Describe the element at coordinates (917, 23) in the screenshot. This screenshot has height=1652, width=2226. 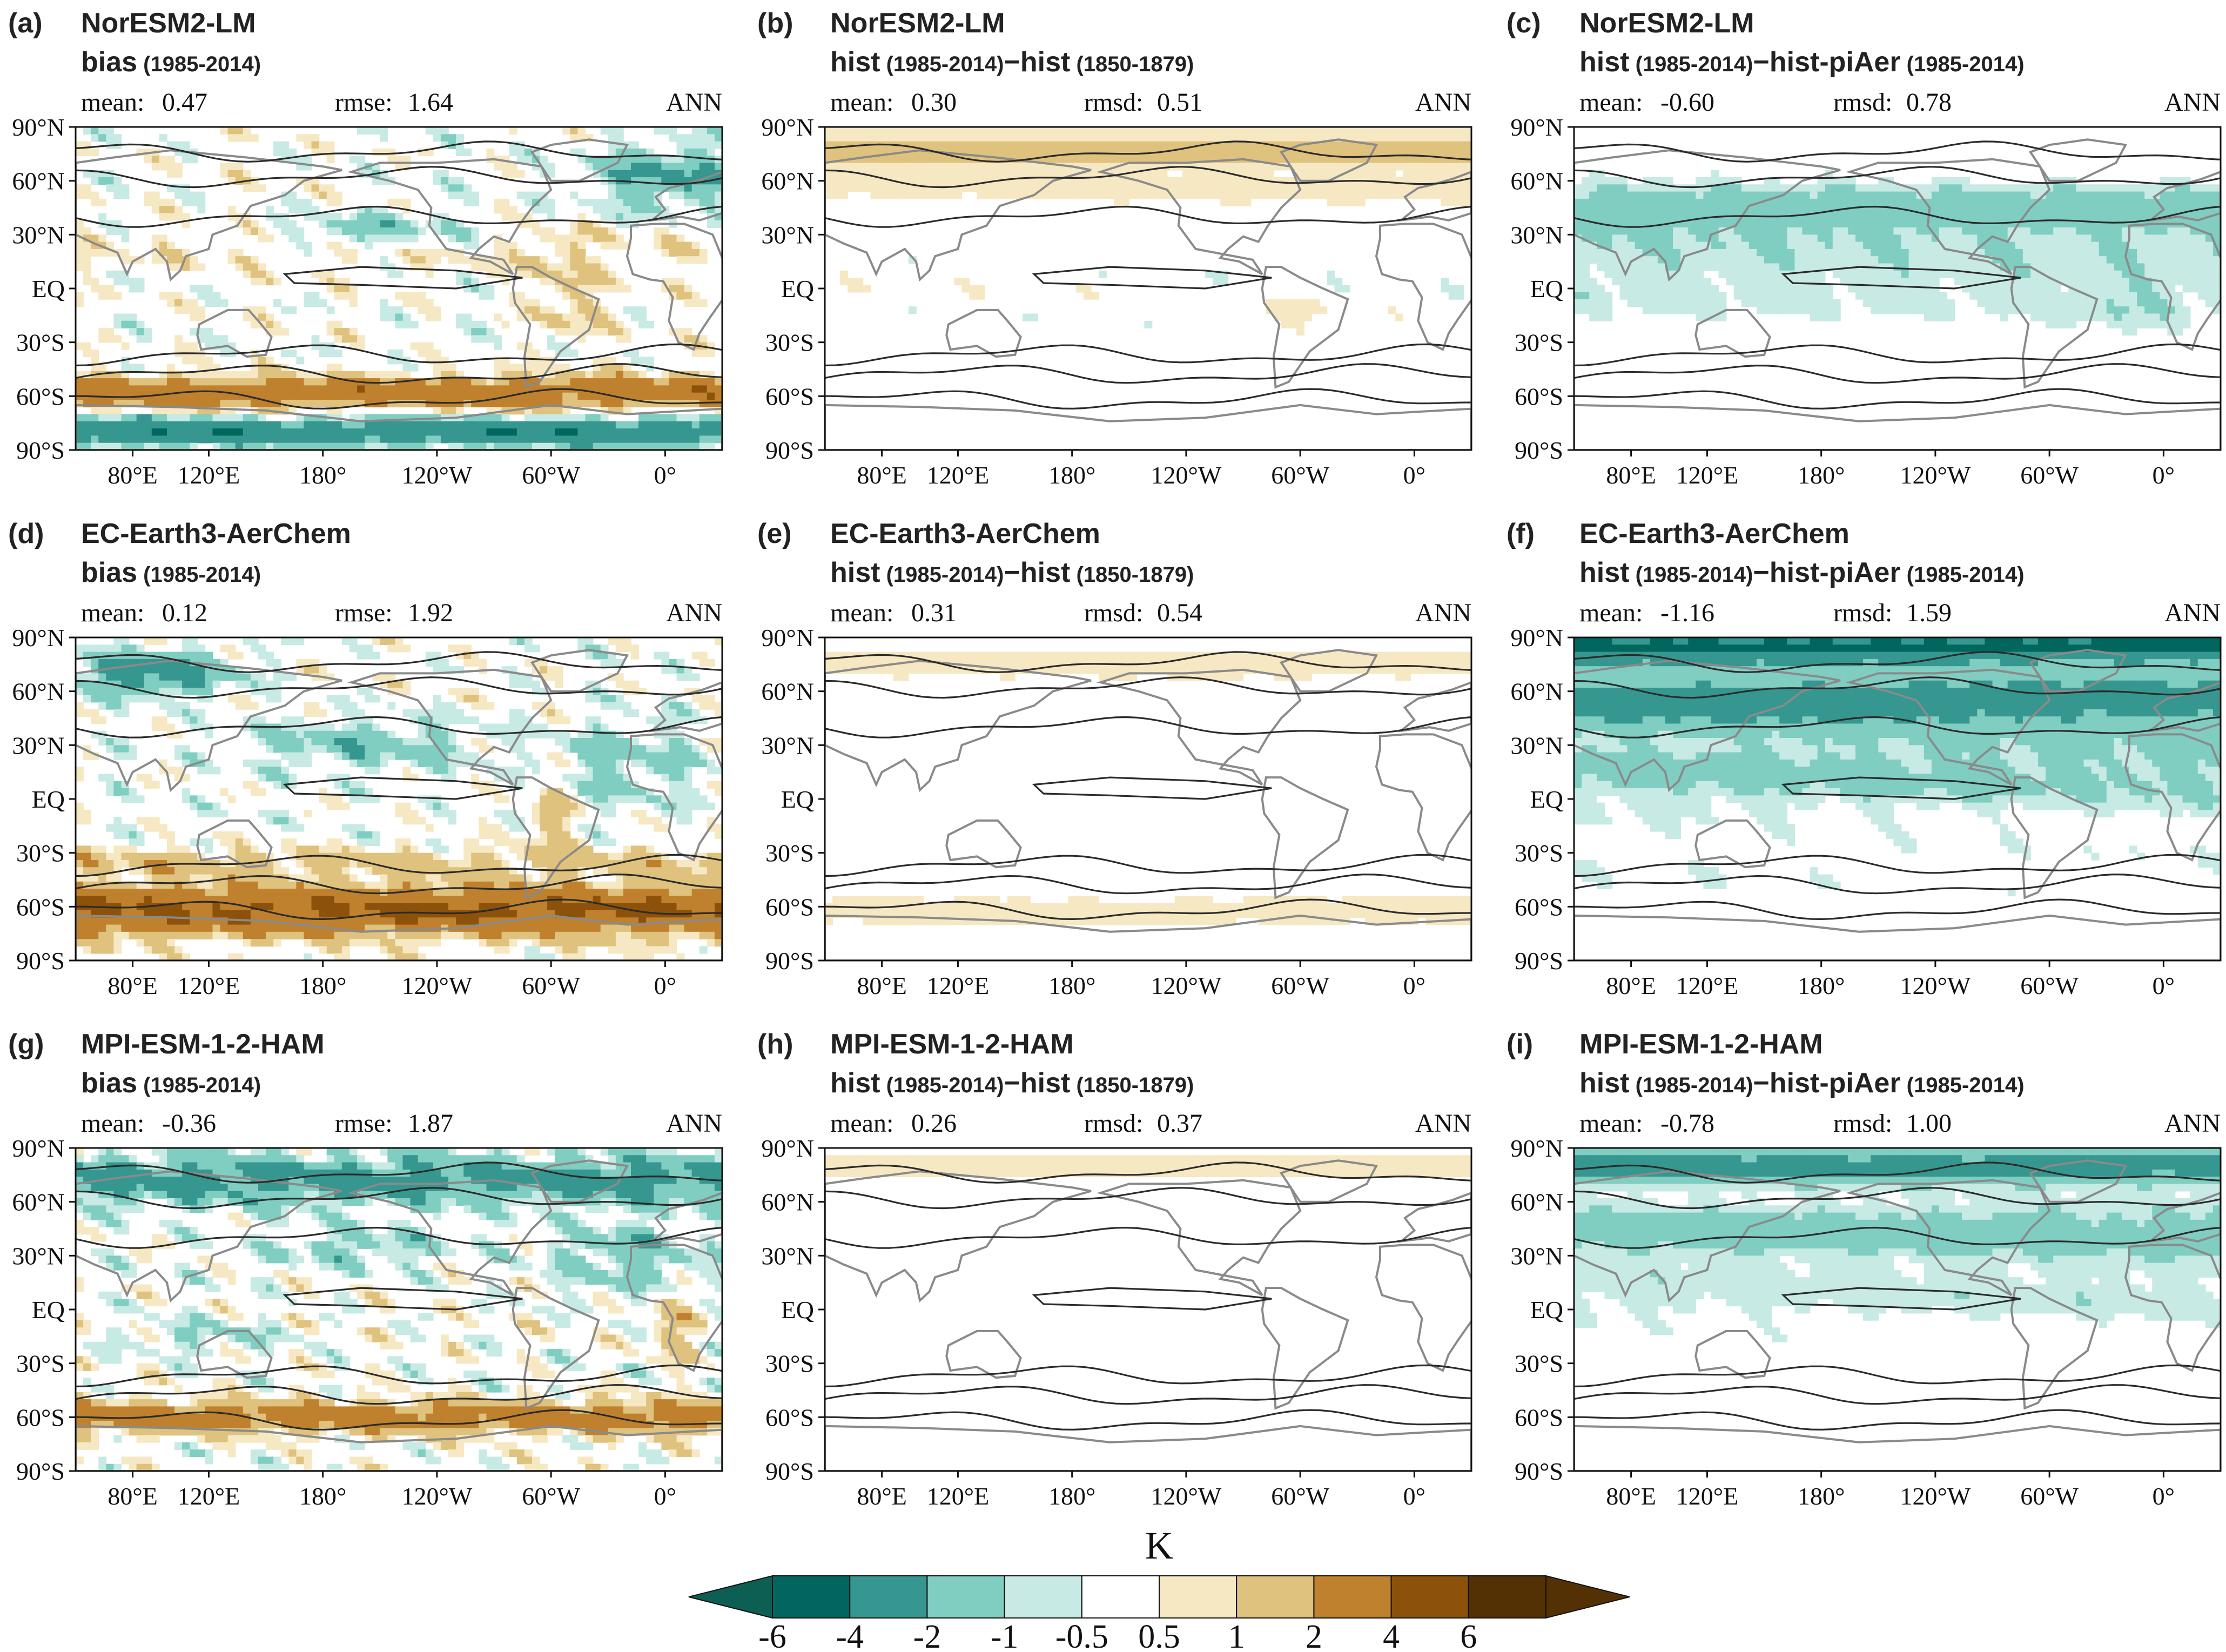
I see `panel-model-title: NorESM2-LM` at that location.